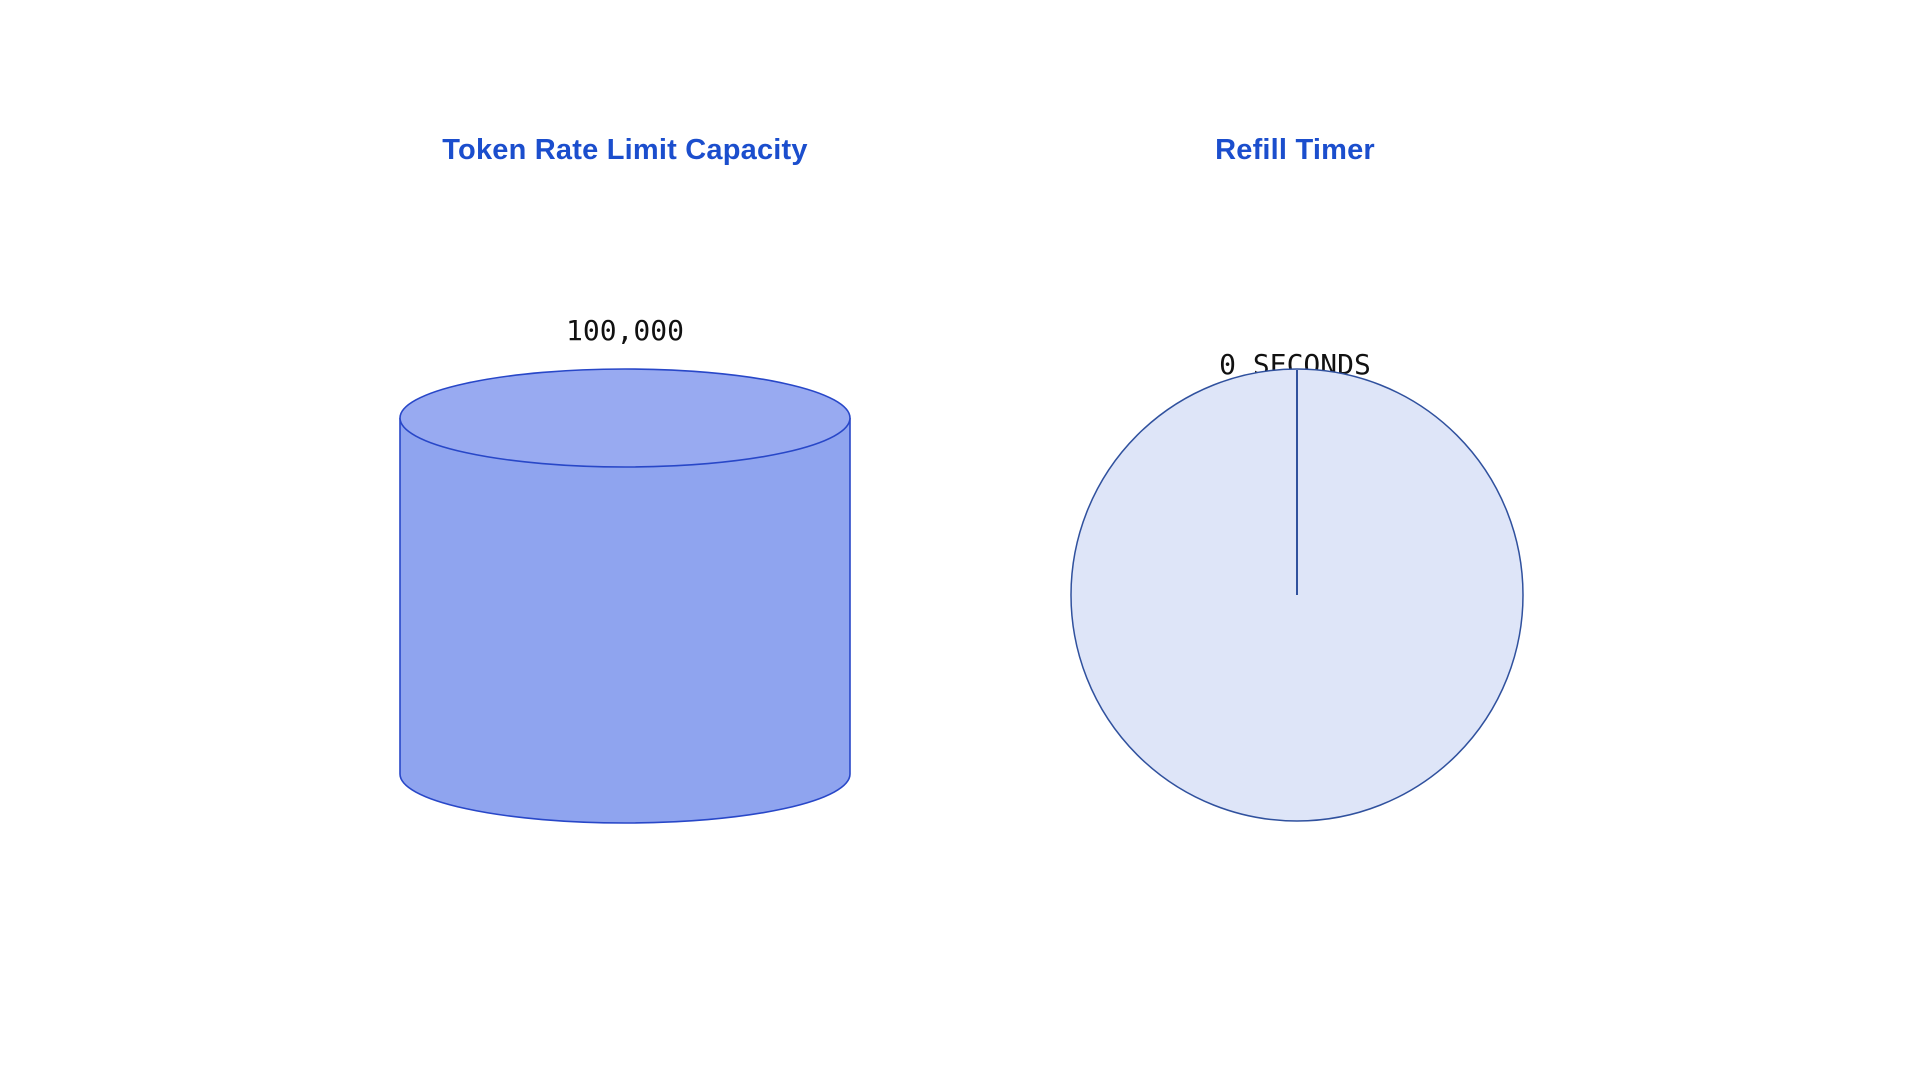  I want to click on tank-outline, so click(625, 621).